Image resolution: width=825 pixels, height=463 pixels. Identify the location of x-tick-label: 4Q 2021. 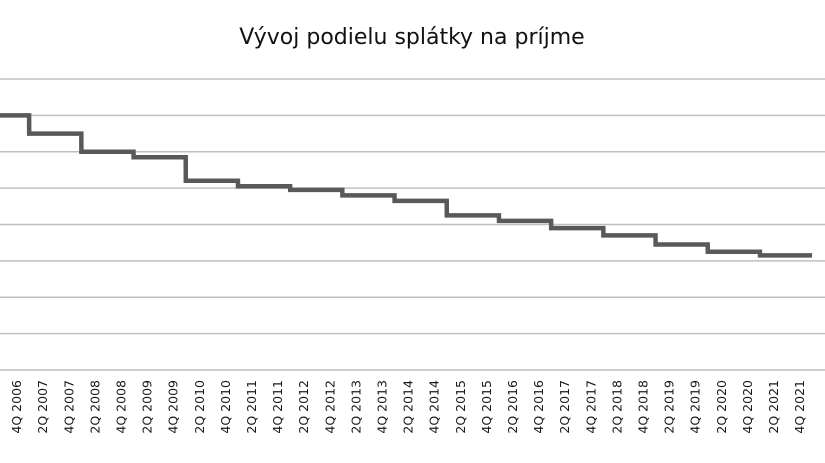
(799, 407).